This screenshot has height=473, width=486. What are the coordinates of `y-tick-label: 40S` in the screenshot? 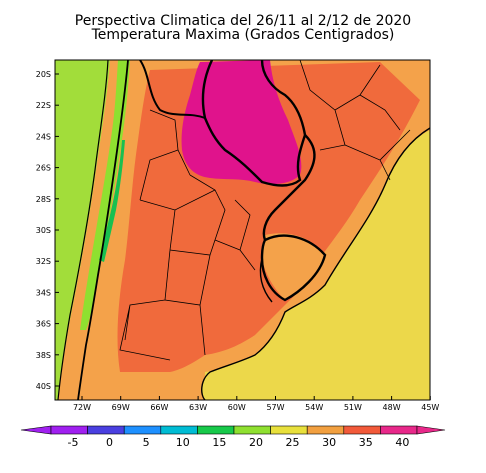 It's located at (43, 386).